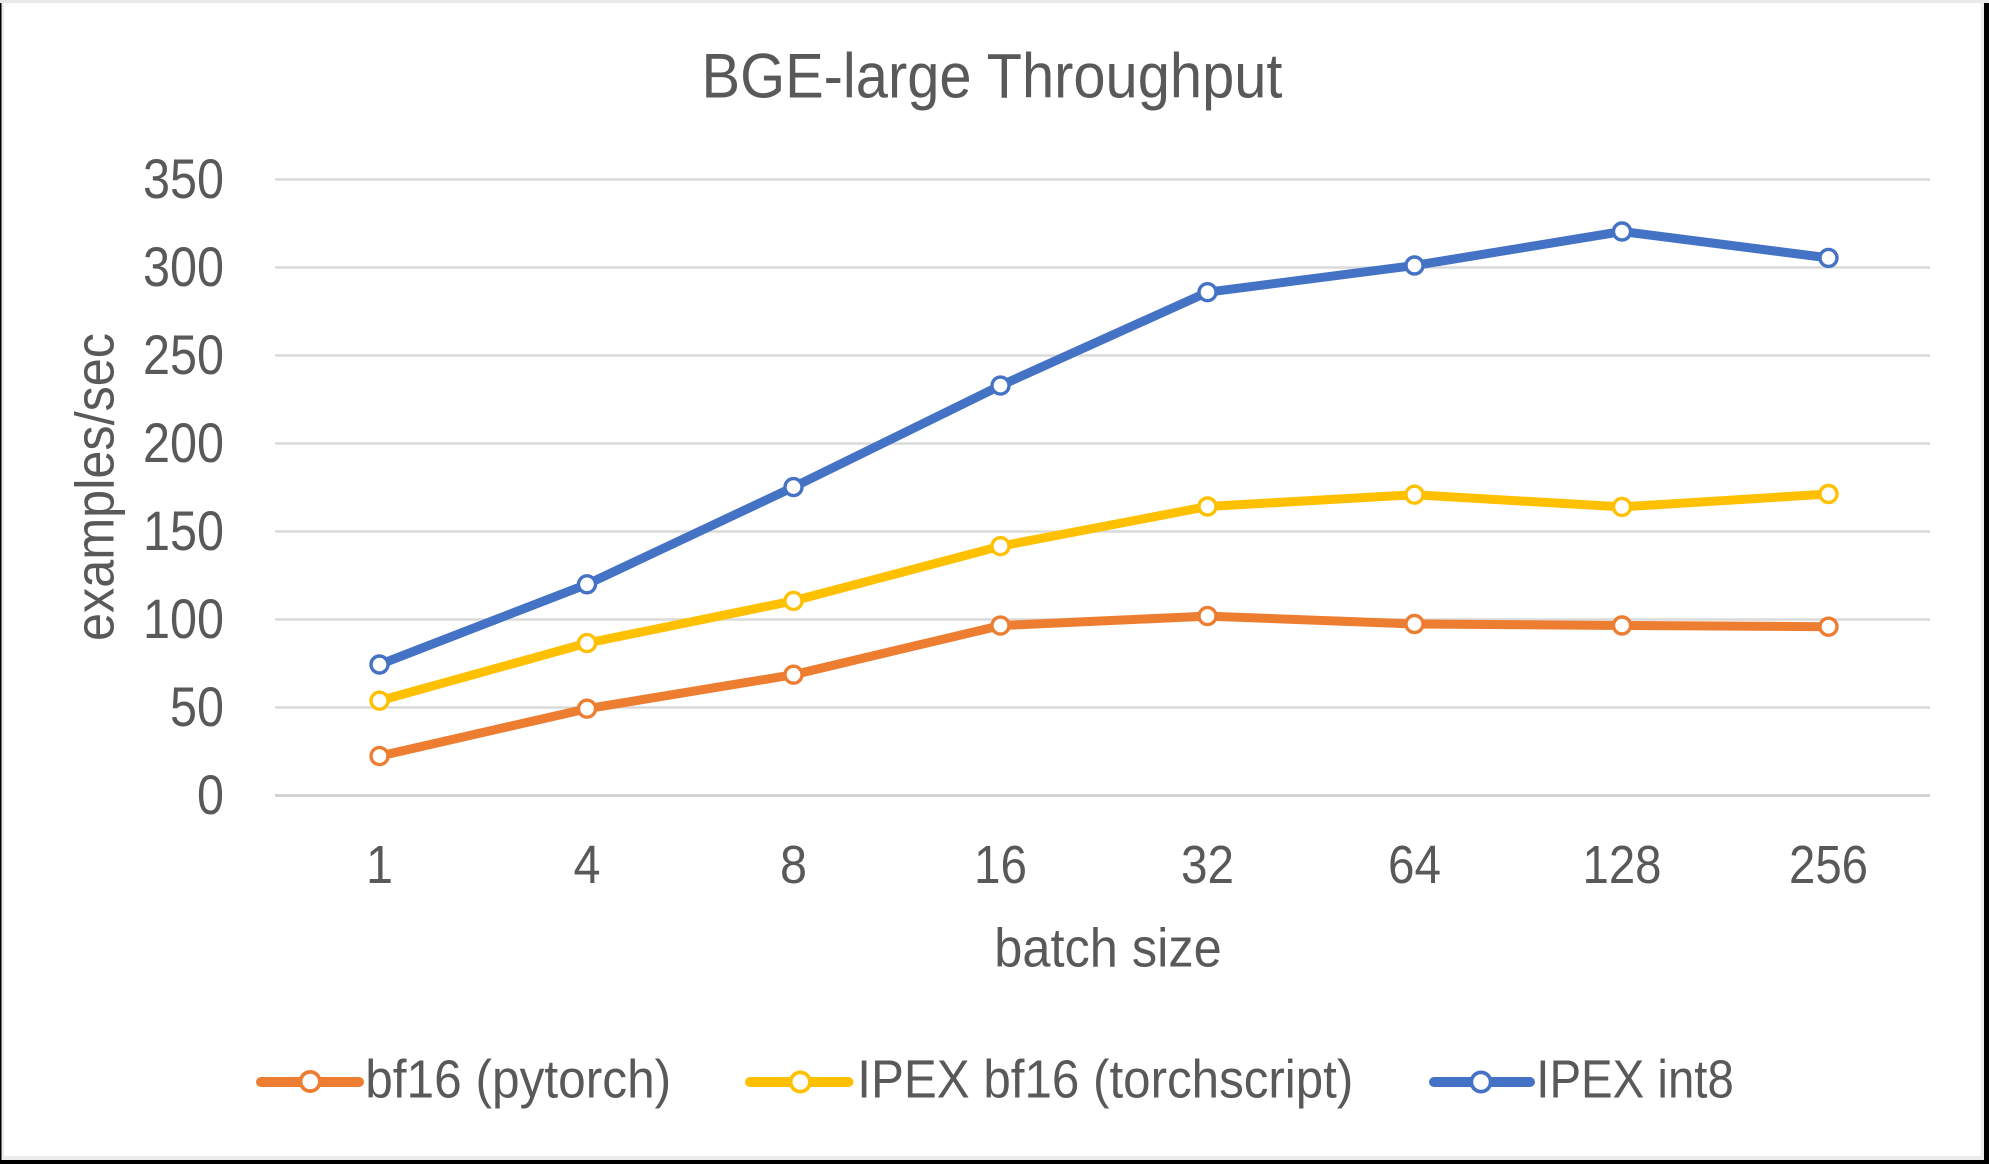 This screenshot has width=1989, height=1164. Describe the element at coordinates (587, 865) in the screenshot. I see `svg-text: 4` at that location.